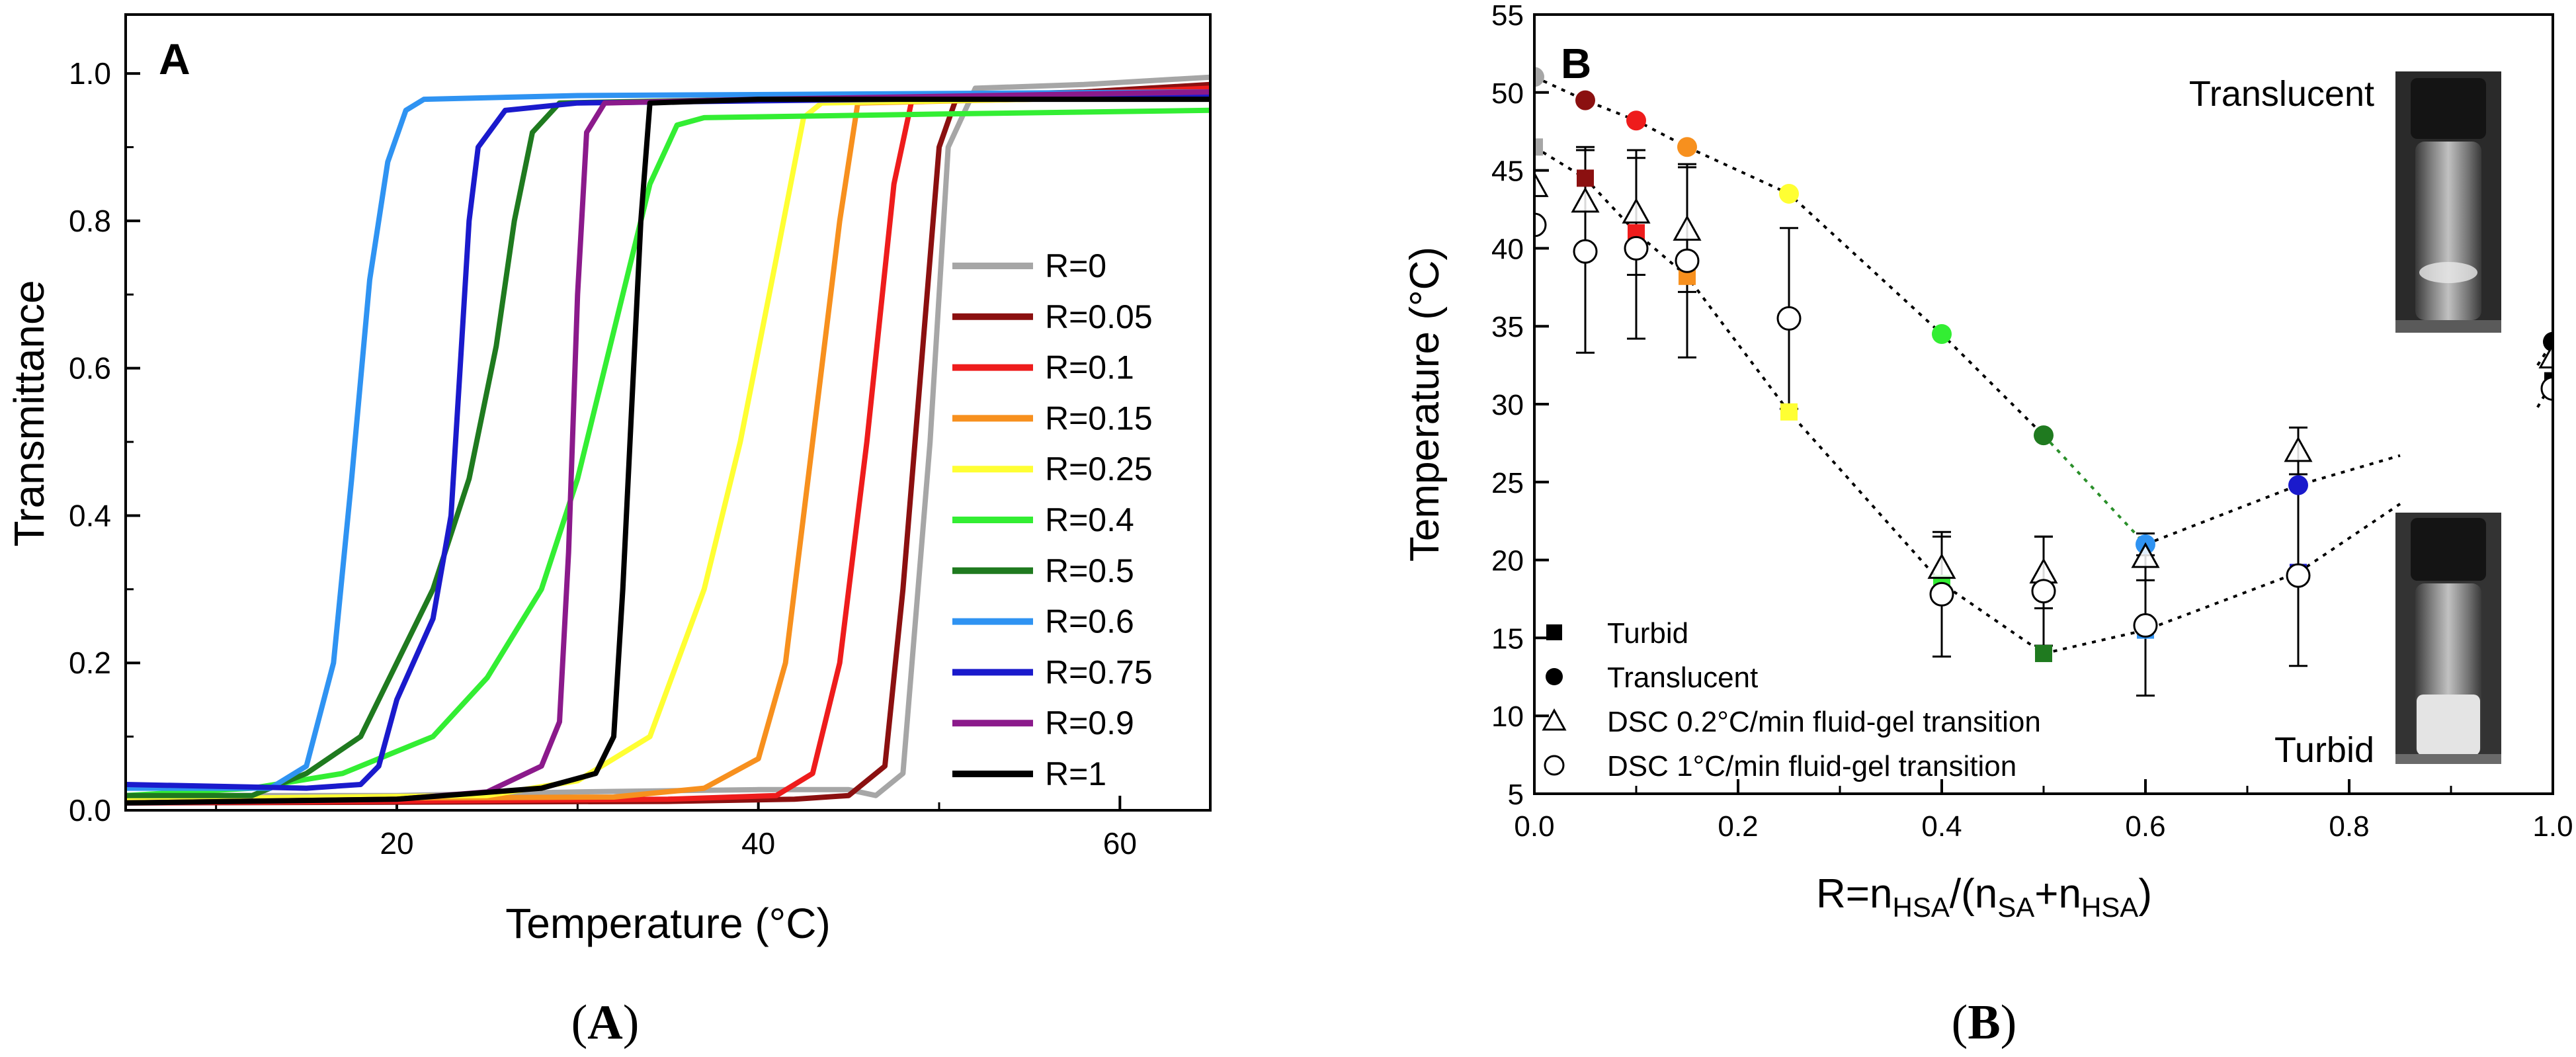 This screenshot has width=2576, height=1057. Describe the element at coordinates (2015, 908) in the screenshot. I see `x-label-sub-sa: SA` at that location.